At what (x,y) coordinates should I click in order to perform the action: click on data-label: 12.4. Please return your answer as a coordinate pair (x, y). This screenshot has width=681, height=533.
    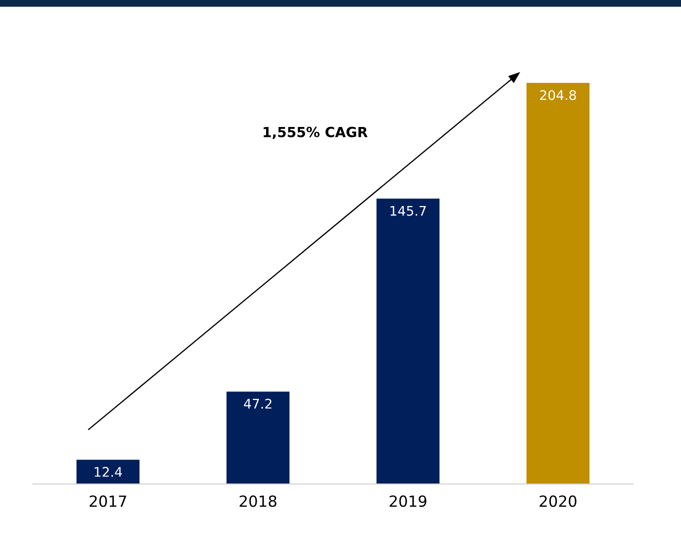
    Looking at the image, I should click on (108, 471).